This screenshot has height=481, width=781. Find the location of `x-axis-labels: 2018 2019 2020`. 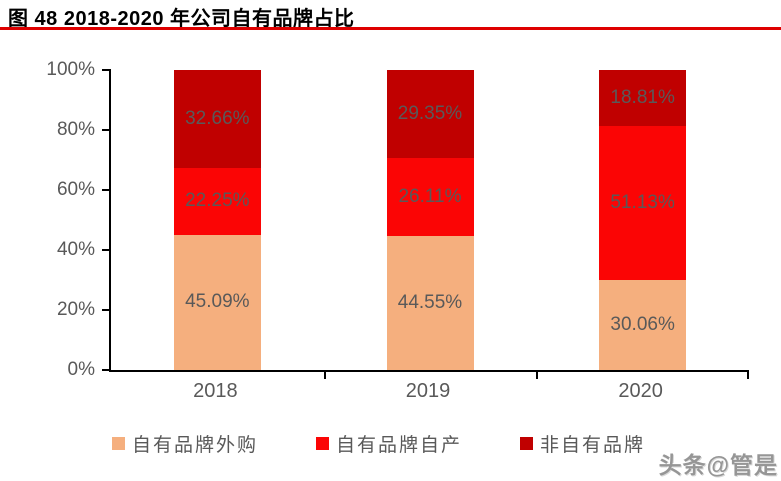

x-axis-labels: 2018 2019 2020 is located at coordinates (428, 391).